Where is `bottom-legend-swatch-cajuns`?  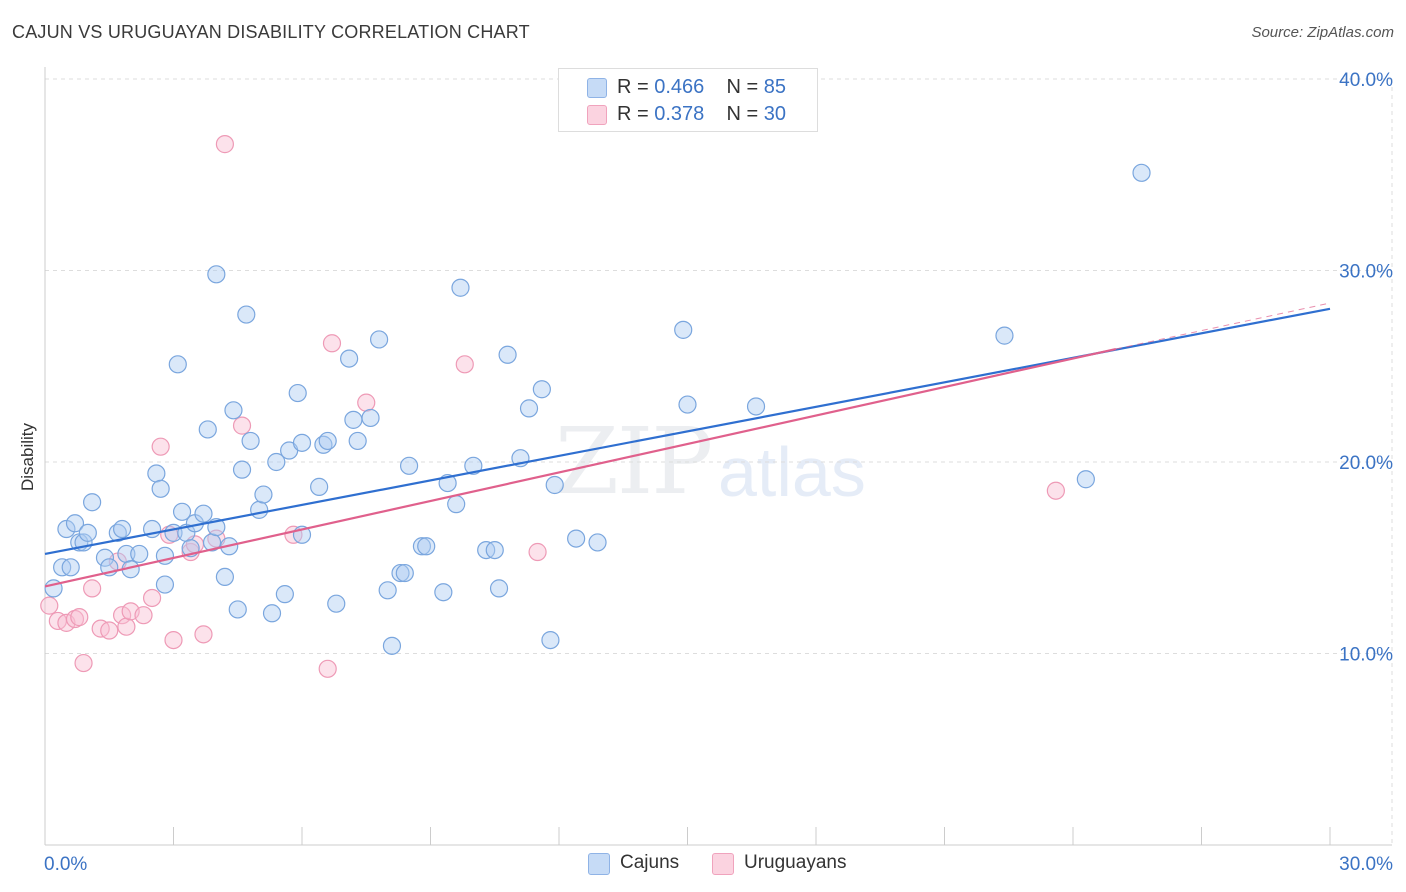
bottom-legend-swatch-cajuns is located at coordinates (599, 864).